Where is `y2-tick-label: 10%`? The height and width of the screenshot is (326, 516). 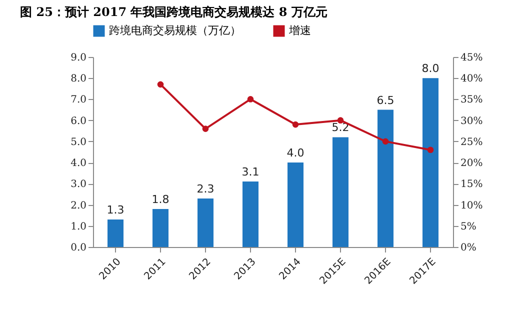
y2-tick-label: 10% is located at coordinates (471, 206).